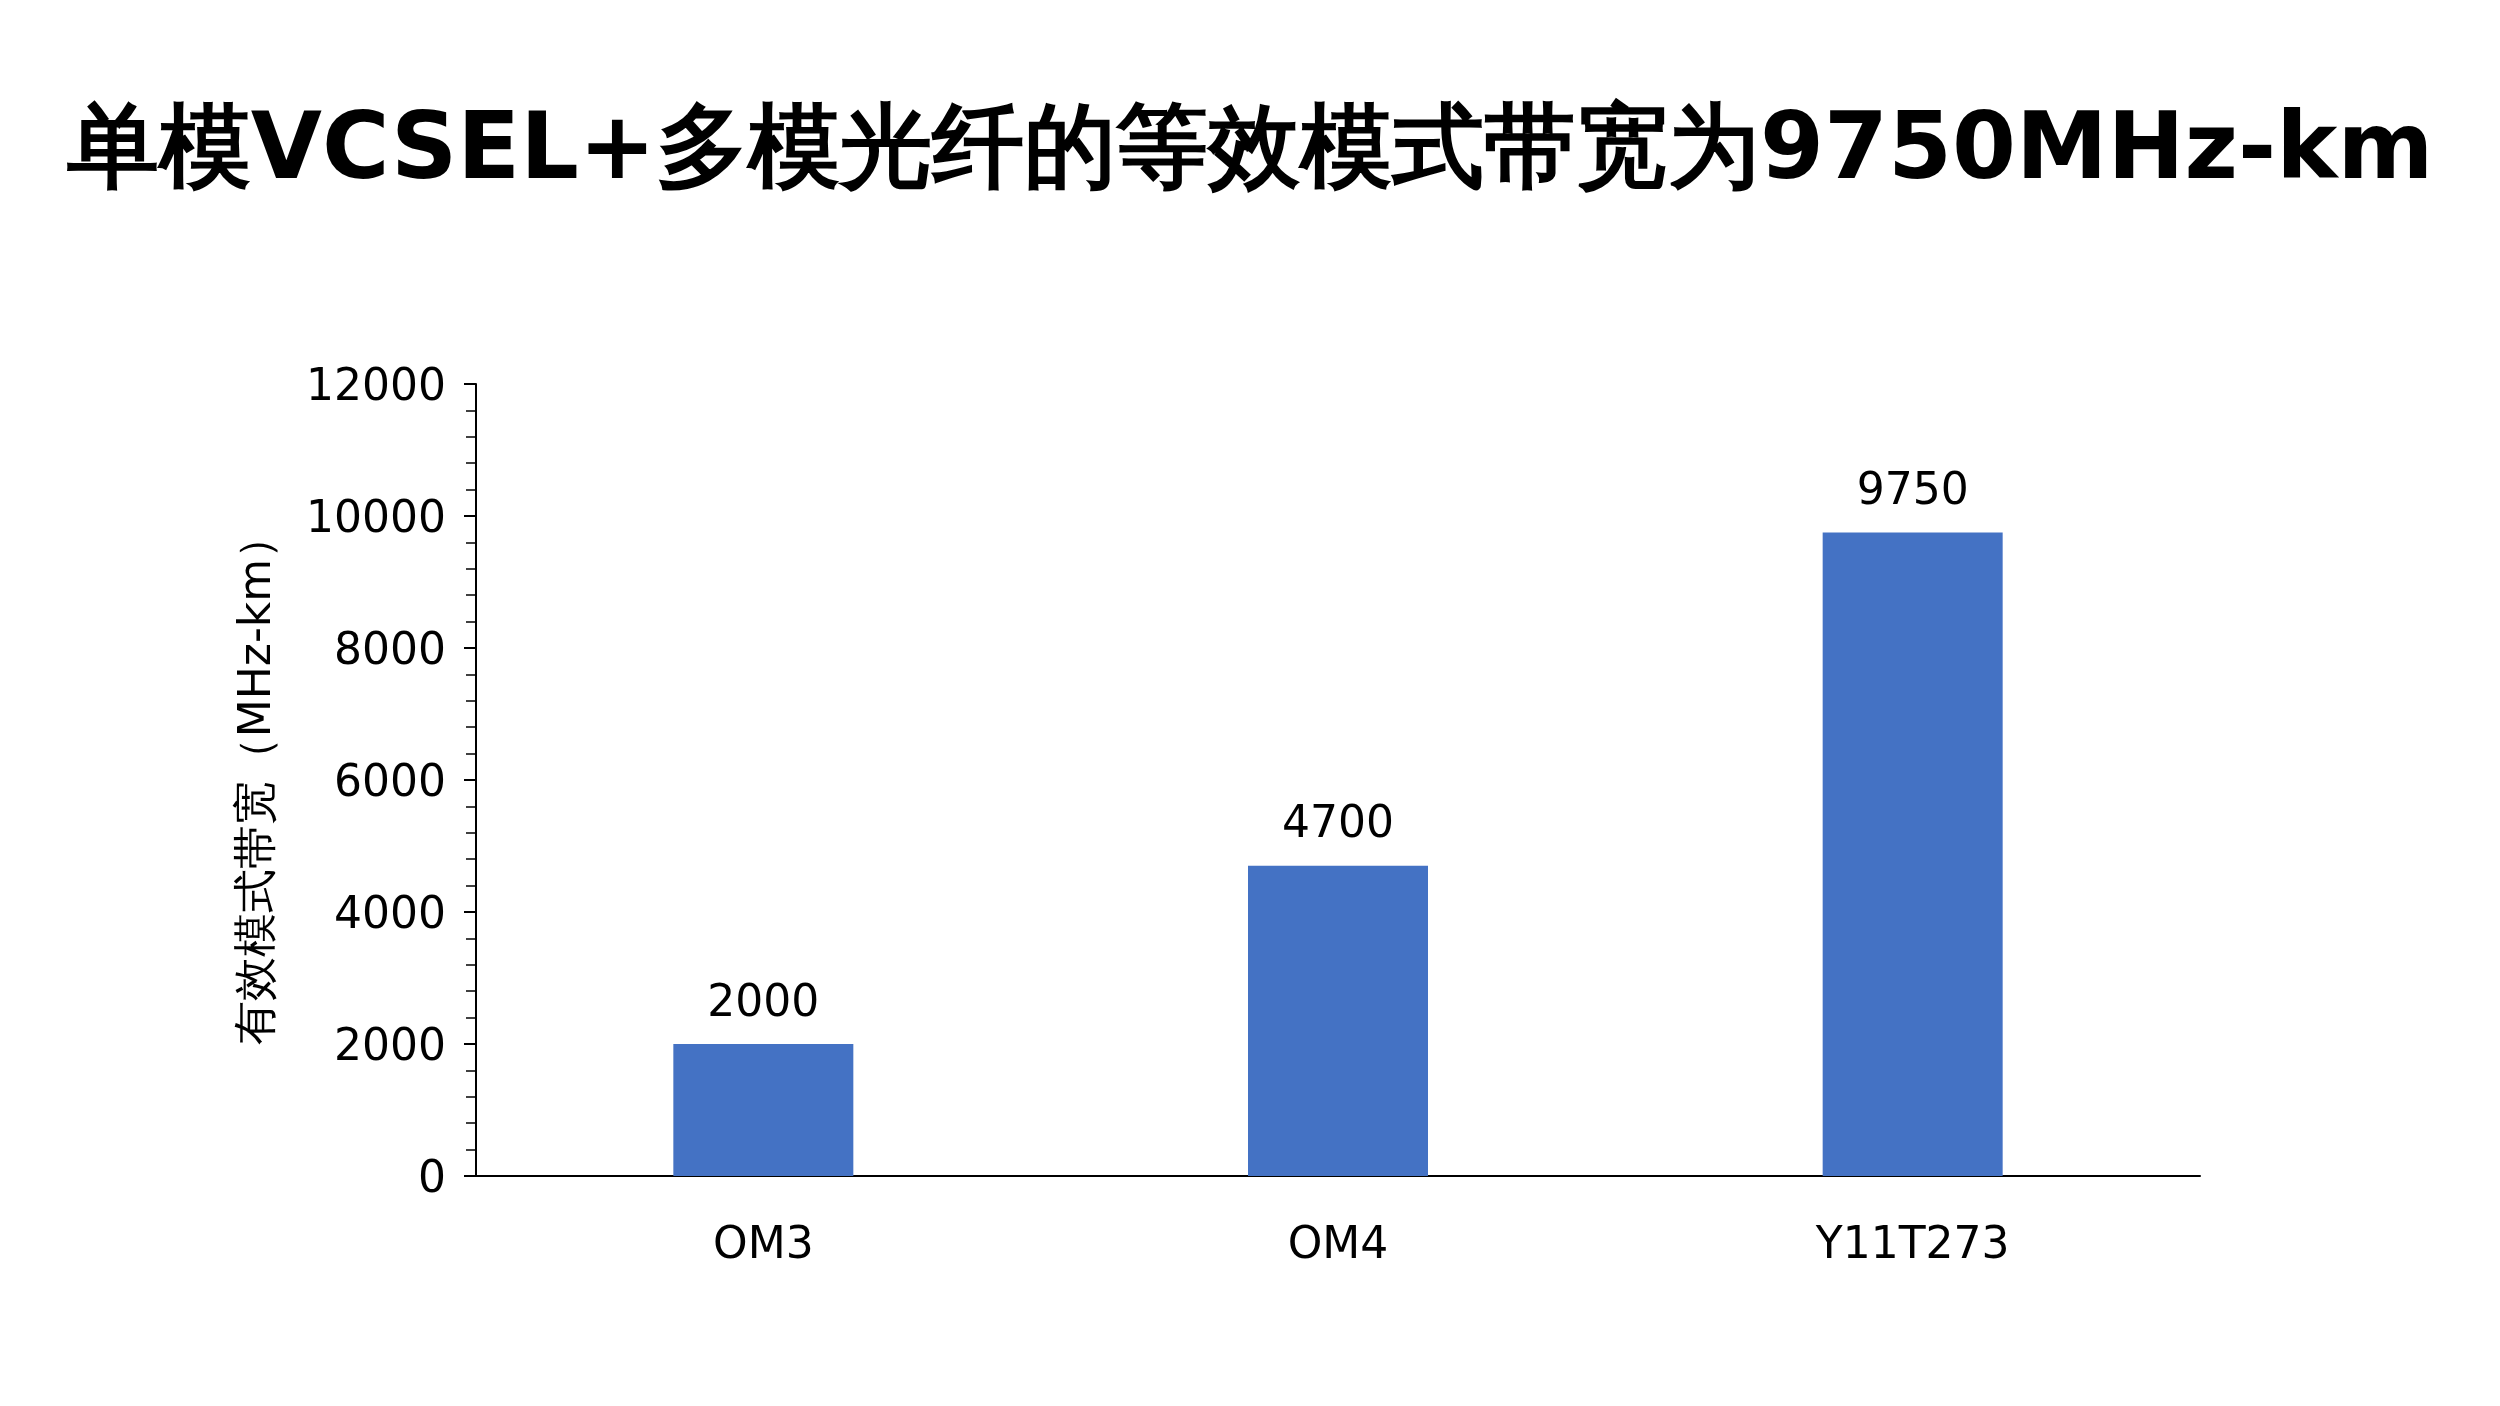  Describe the element at coordinates (763, 1000) in the screenshot. I see `data-label: 2000` at that location.